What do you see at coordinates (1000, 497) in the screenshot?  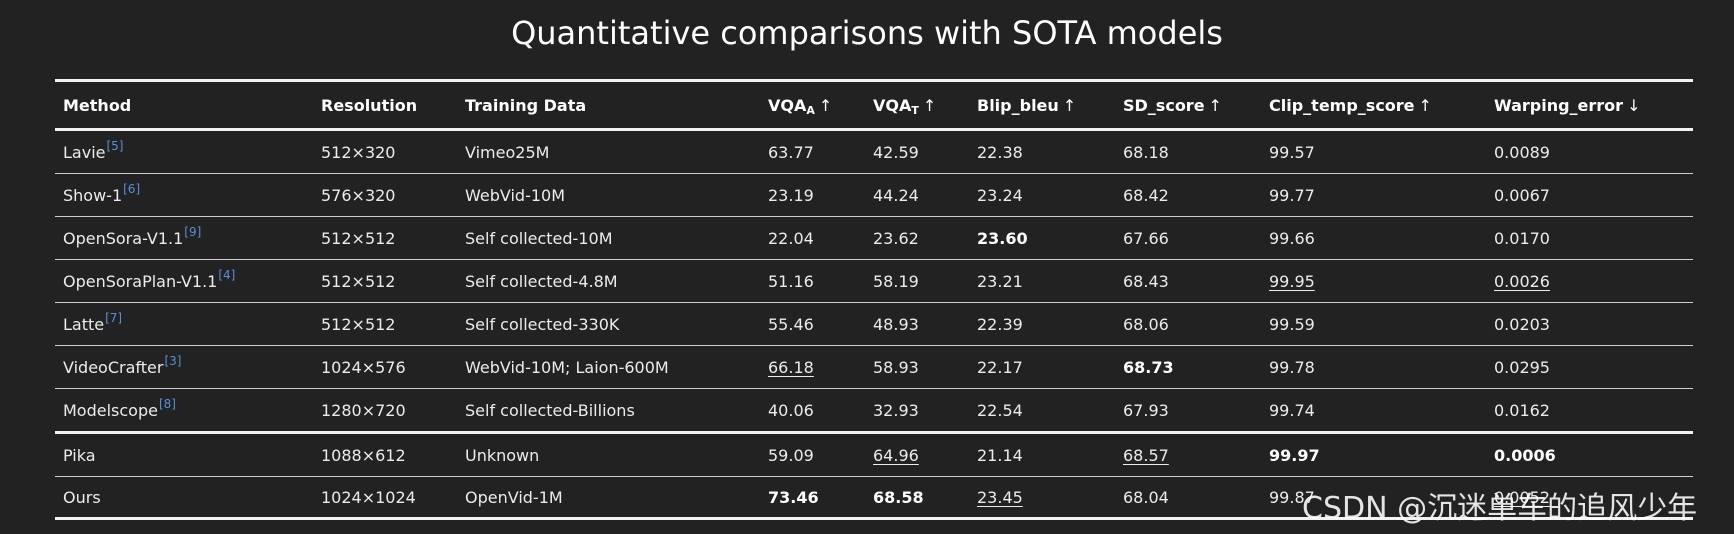 I see `blip-bleu-cell: 23.45` at bounding box center [1000, 497].